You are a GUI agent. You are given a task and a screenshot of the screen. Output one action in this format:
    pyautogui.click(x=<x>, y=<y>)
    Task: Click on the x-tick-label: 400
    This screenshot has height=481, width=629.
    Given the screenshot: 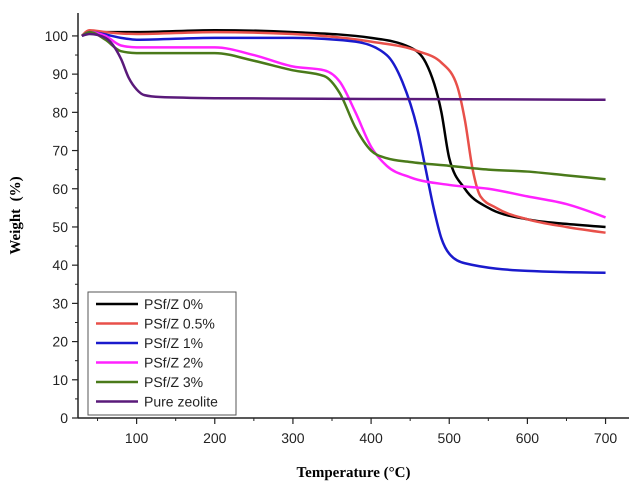 What is the action you would take?
    pyautogui.click(x=371, y=438)
    